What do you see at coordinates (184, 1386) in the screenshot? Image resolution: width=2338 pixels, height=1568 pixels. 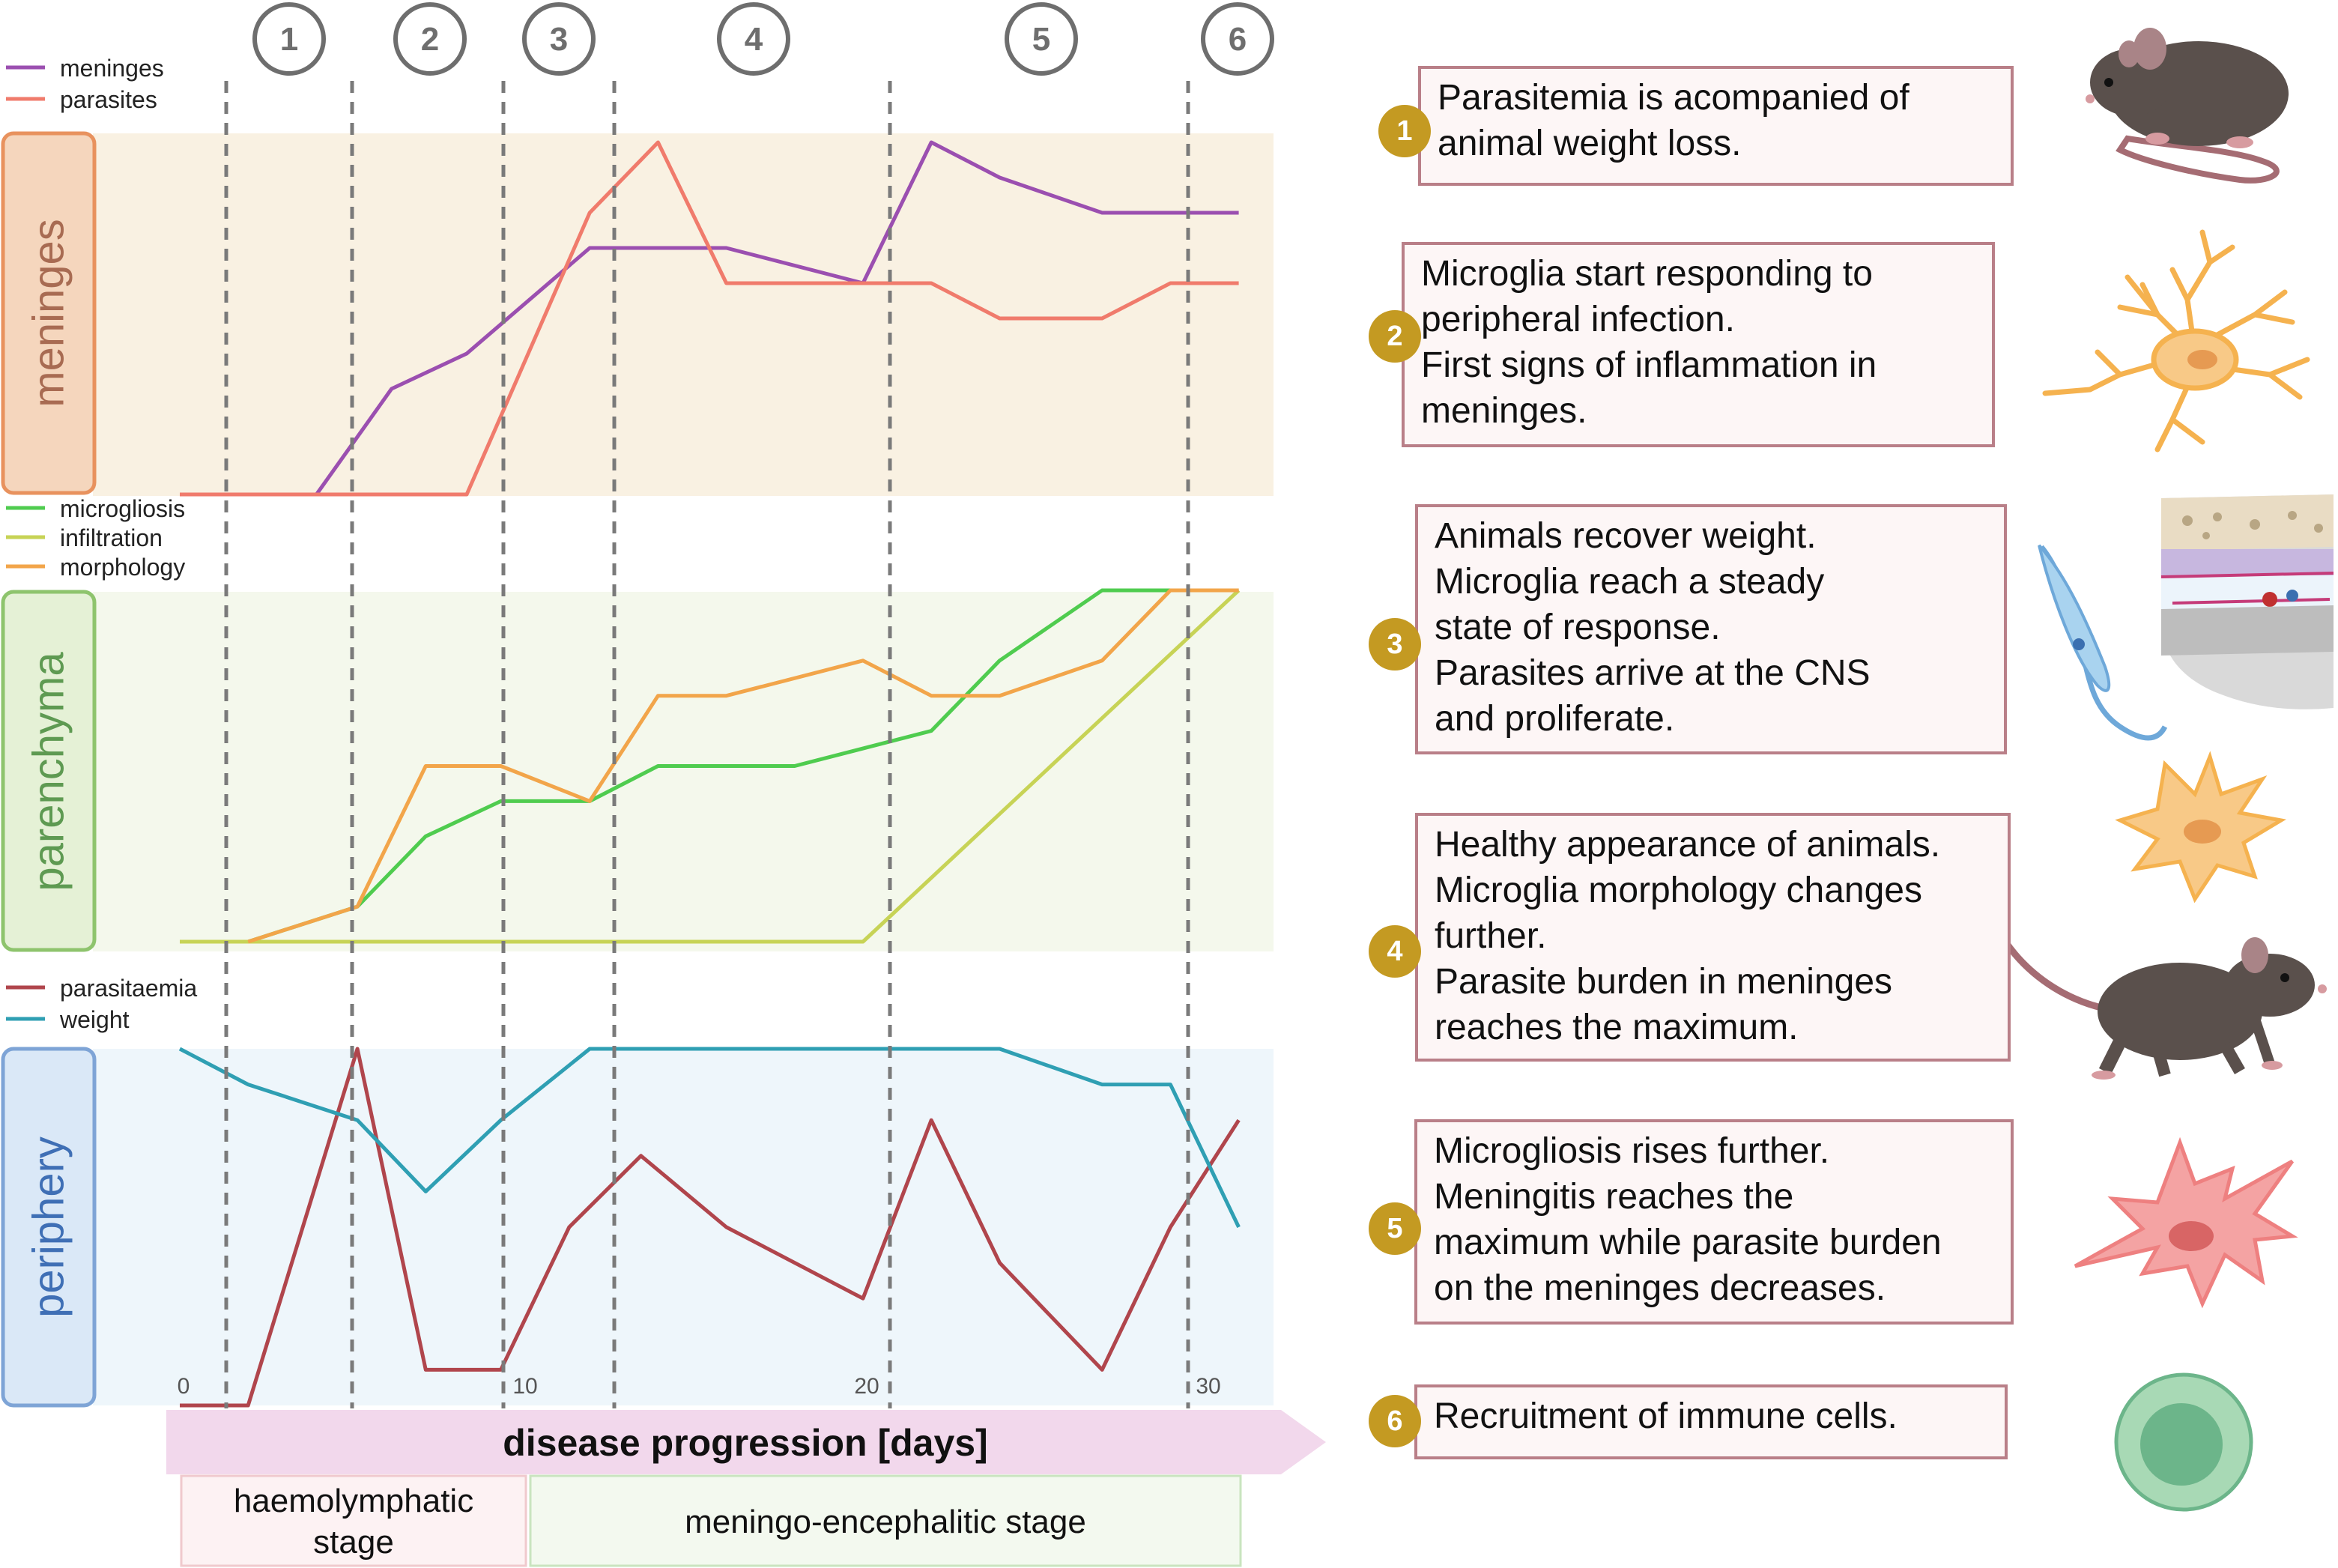 I see `x-tick-0: 0` at bounding box center [184, 1386].